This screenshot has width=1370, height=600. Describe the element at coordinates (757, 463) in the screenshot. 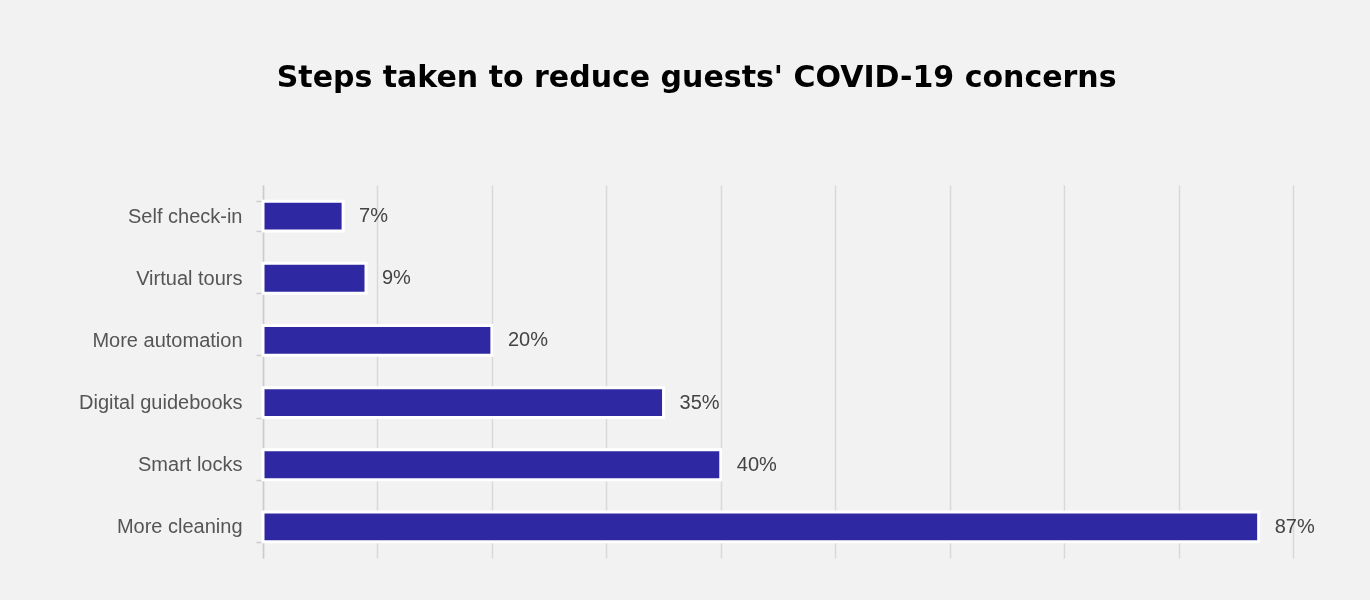

I see `data-label: 40%` at that location.